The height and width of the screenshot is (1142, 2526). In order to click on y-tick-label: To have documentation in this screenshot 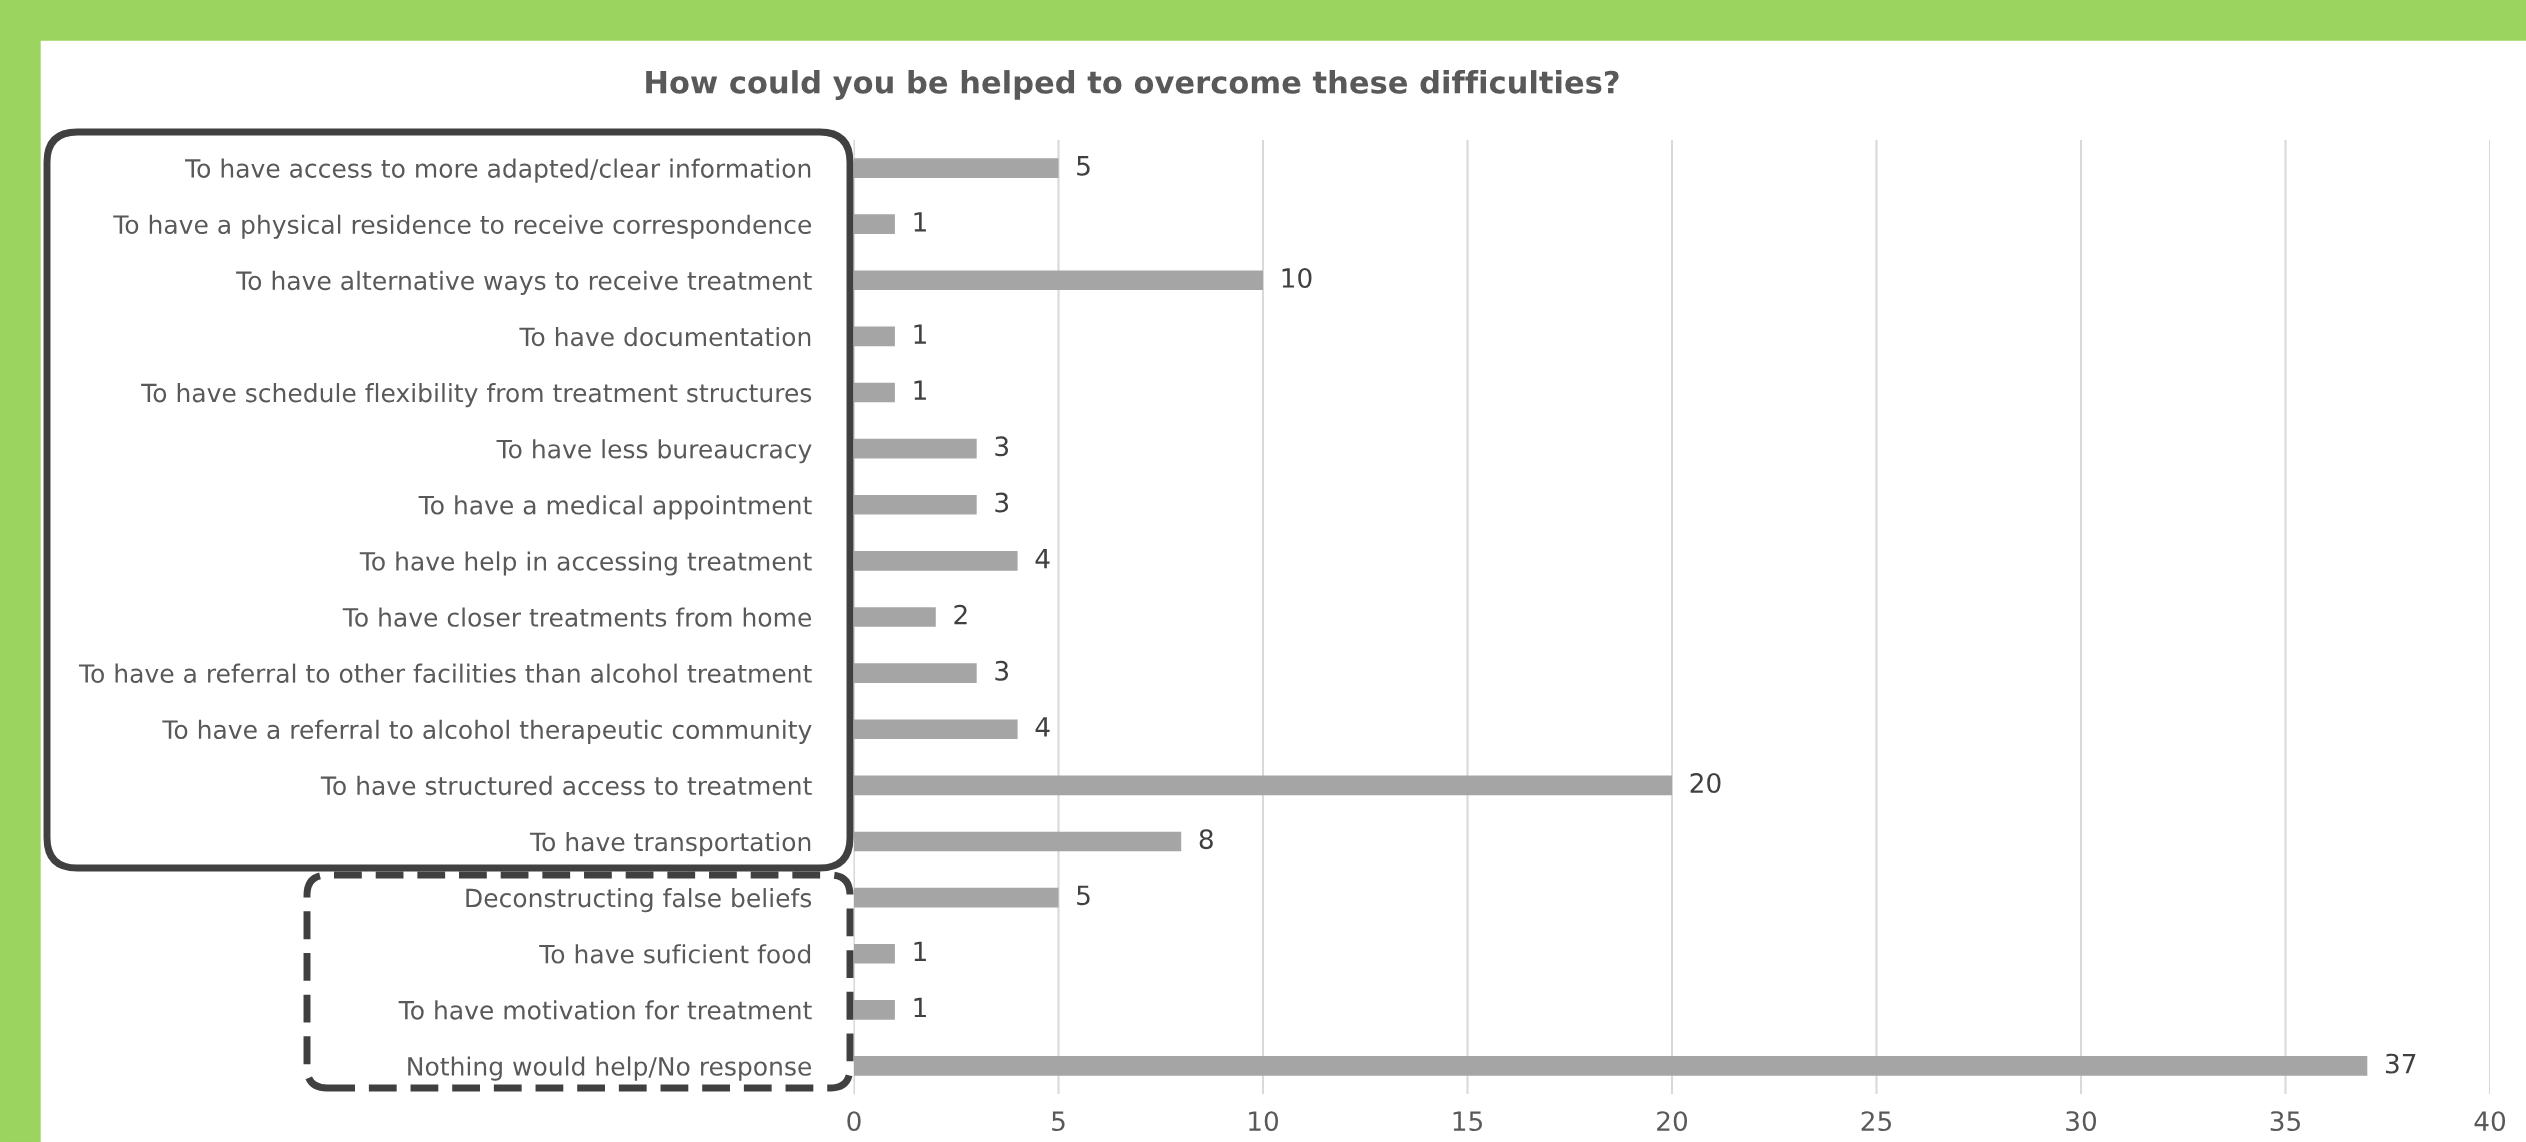, I will do `click(665, 336)`.